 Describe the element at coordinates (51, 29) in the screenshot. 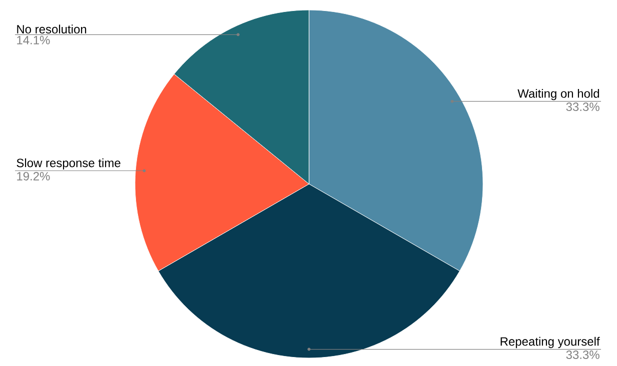

I see `slice-label: No resolution` at that location.